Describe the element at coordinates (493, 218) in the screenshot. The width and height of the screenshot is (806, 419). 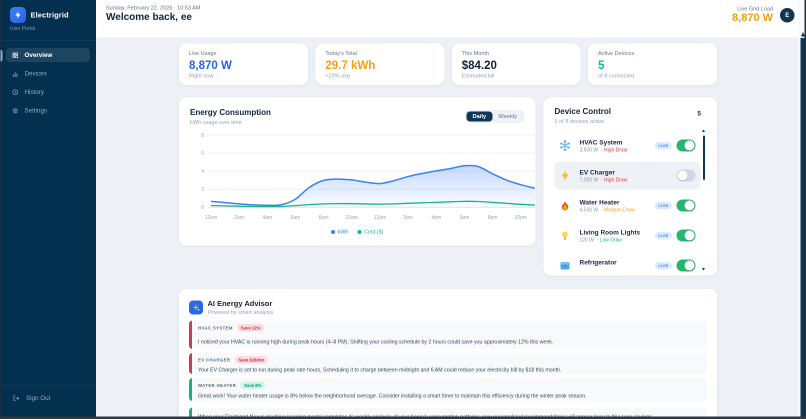
I see `svg-text: 8pm` at that location.